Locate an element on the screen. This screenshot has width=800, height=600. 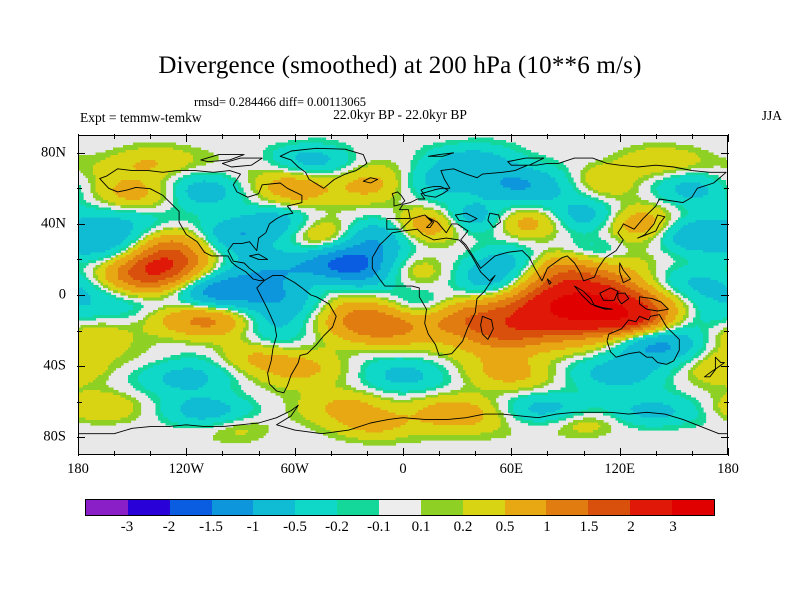
x-tick-0: 0 is located at coordinates (403, 469).